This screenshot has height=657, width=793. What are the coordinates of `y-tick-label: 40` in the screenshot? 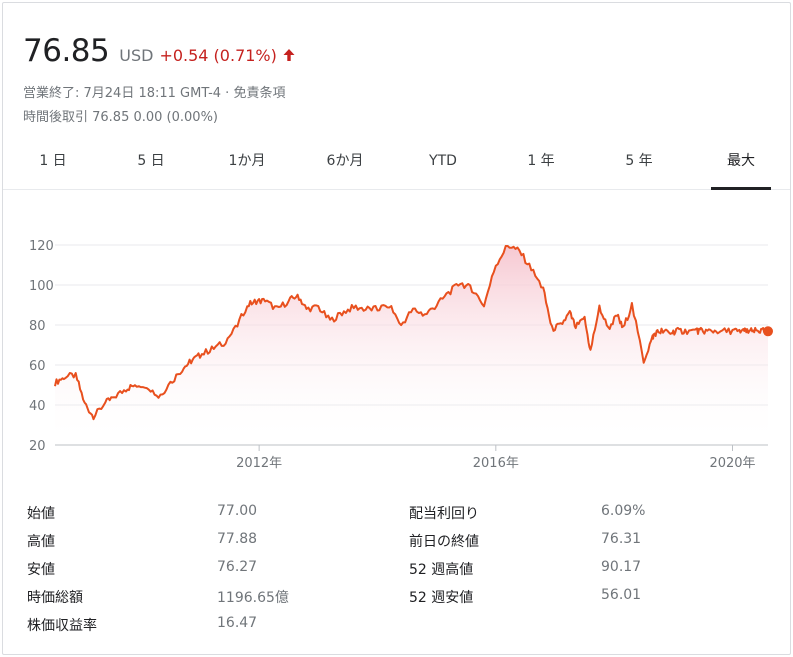 It's located at (37, 406).